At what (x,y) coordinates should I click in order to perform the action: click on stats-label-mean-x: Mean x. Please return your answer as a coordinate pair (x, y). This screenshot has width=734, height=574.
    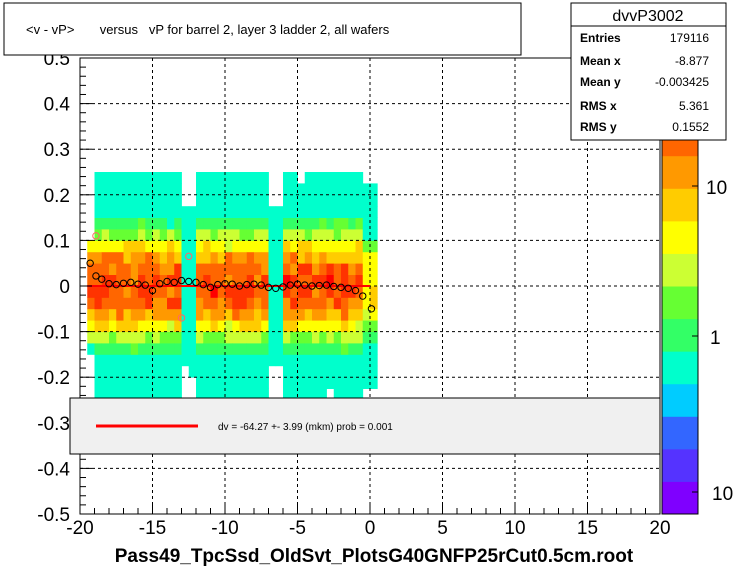
    Looking at the image, I should click on (600, 61).